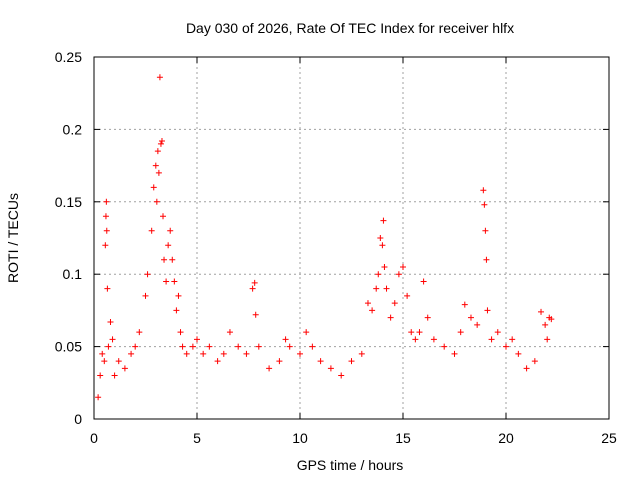 Image resolution: width=640 pixels, height=480 pixels. I want to click on y-tick-label: 0.25, so click(68, 57).